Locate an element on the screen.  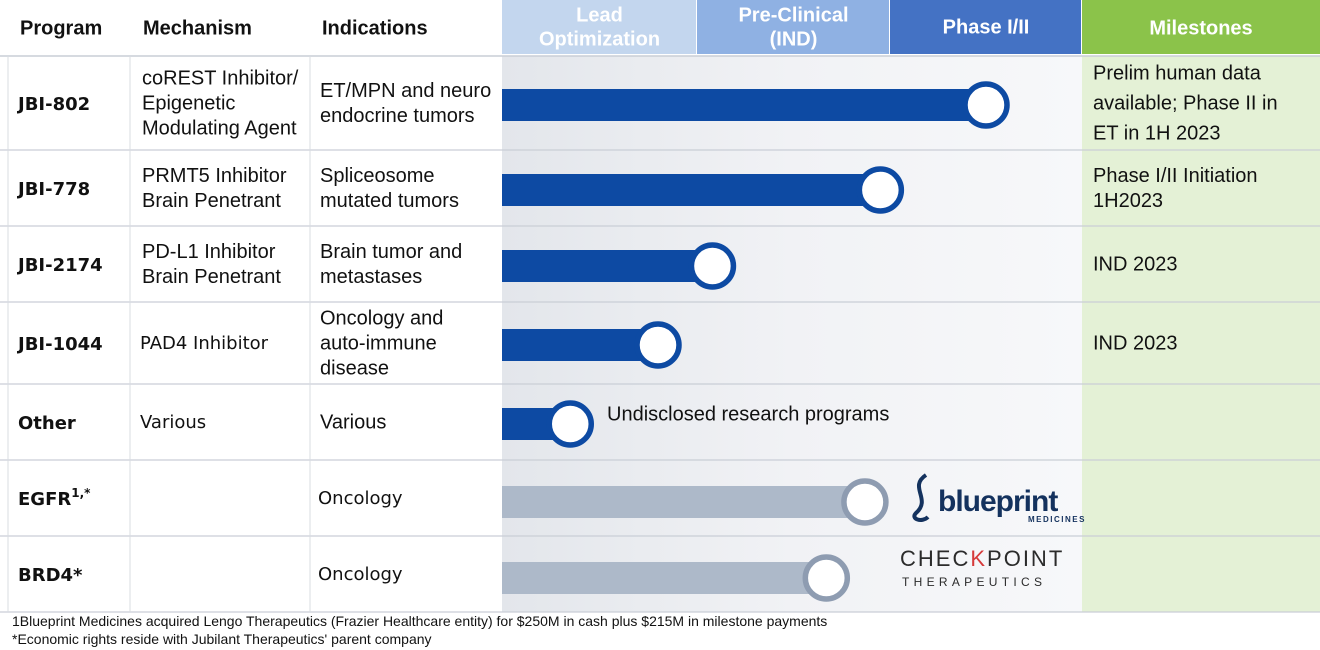
row-3-milestone-line-1: IND 2023 is located at coordinates (1135, 264).